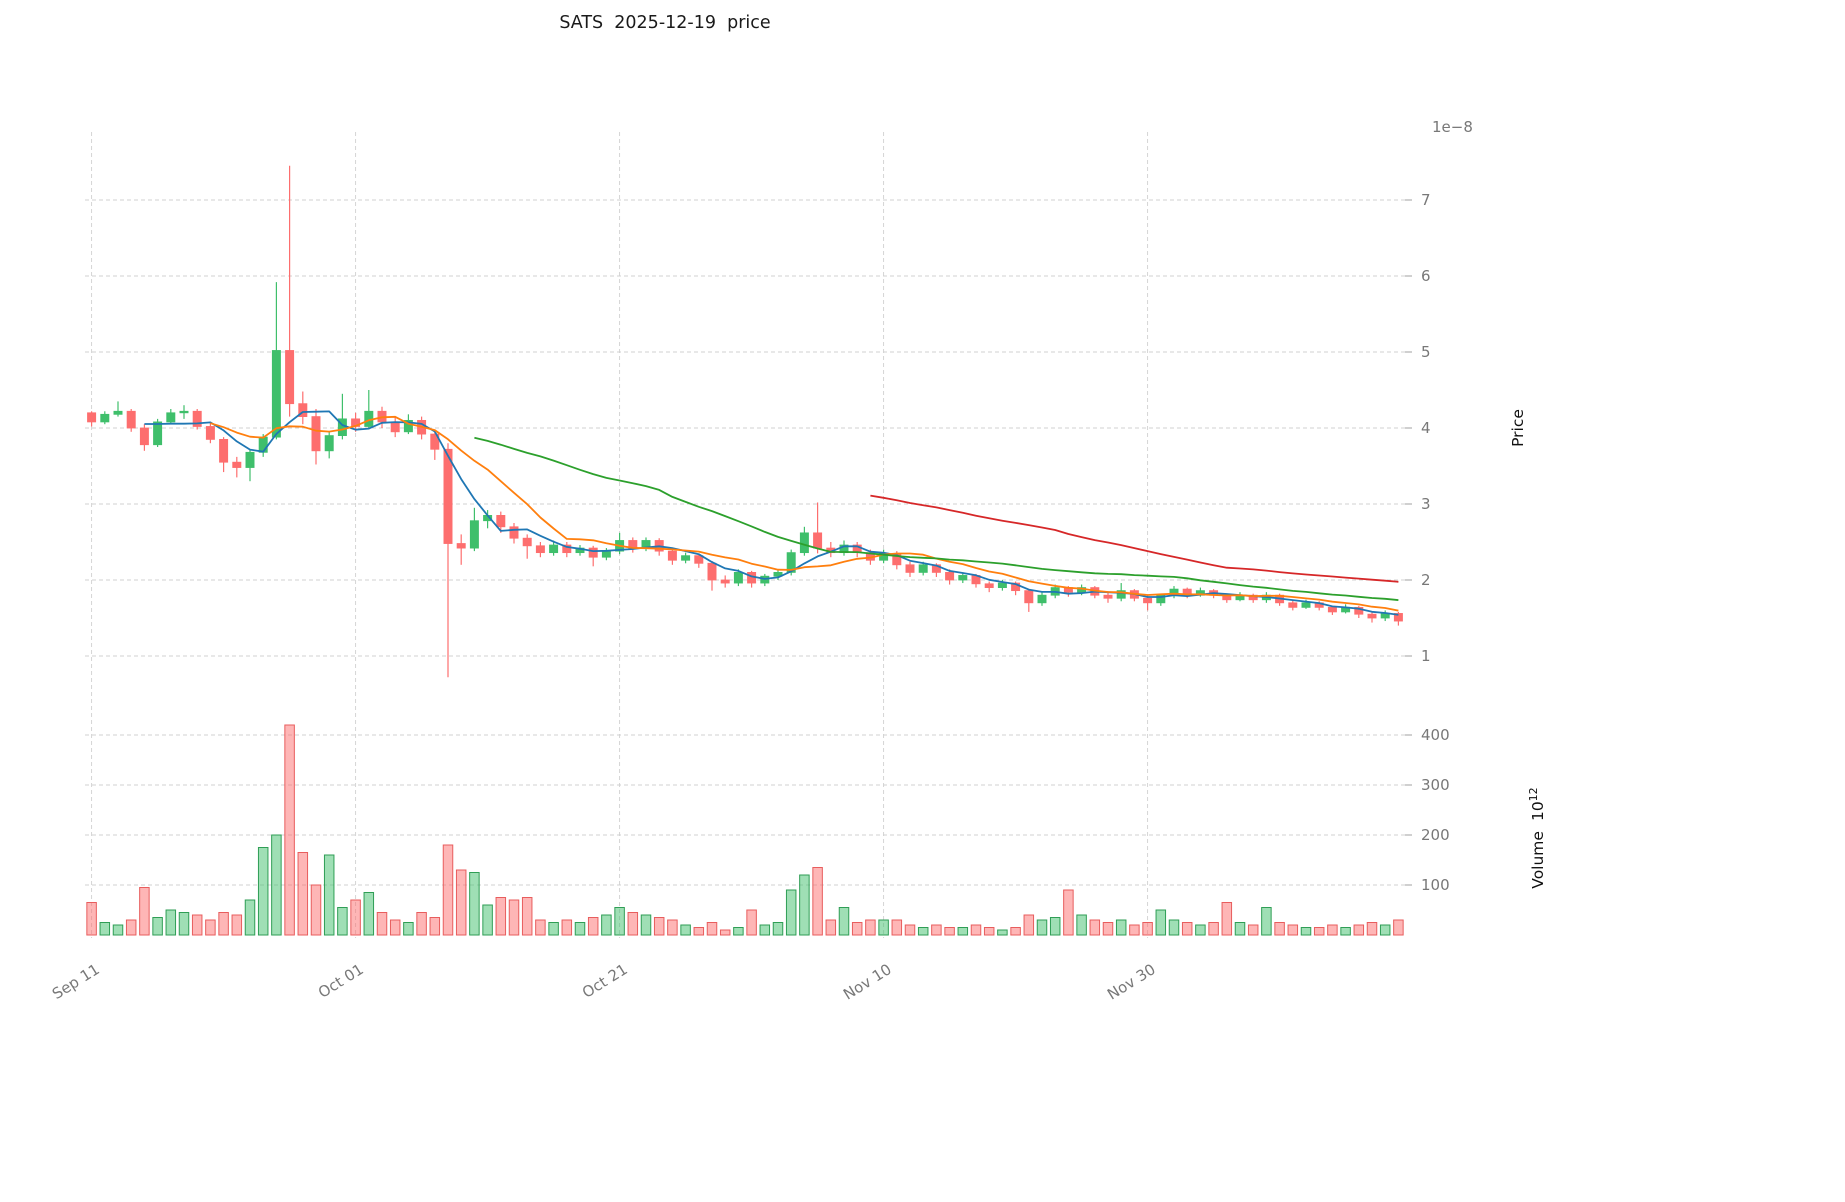  Describe the element at coordinates (1435, 835) in the screenshot. I see `volume-tick-label: 200` at that location.